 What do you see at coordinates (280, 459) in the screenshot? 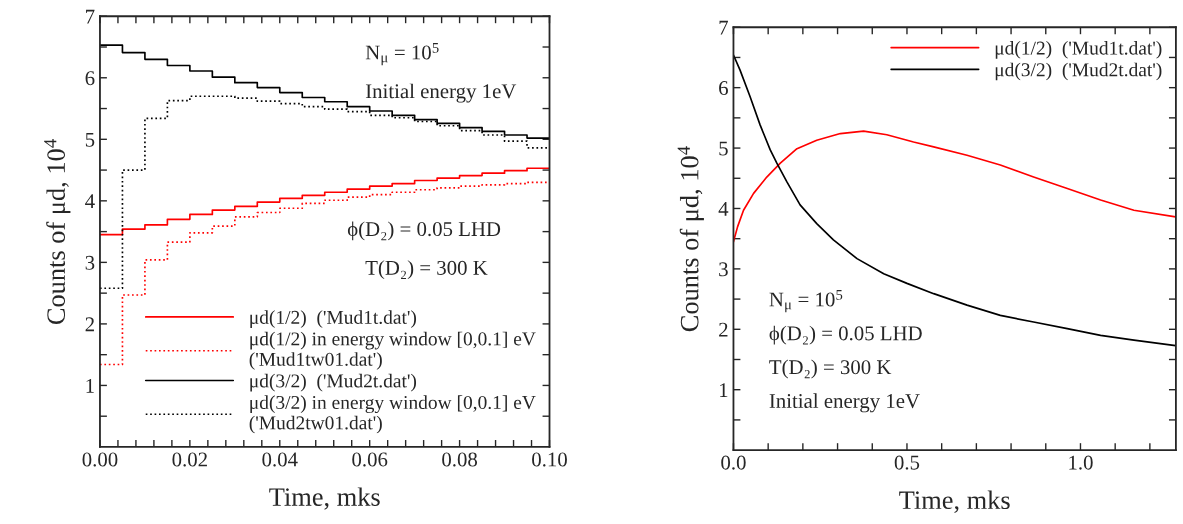
I see `x-tick-label: 0.04` at bounding box center [280, 459].